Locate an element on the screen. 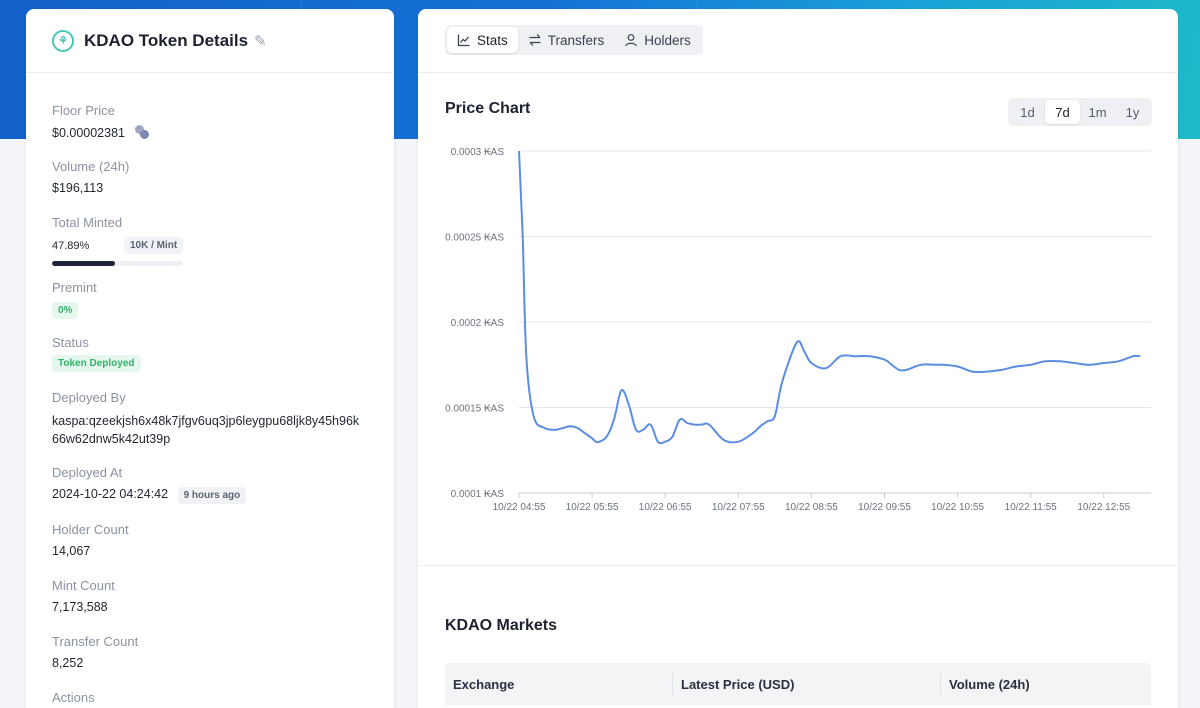 The image size is (1200, 708). kdao-logo-icon: ⚘ is located at coordinates (63, 40).